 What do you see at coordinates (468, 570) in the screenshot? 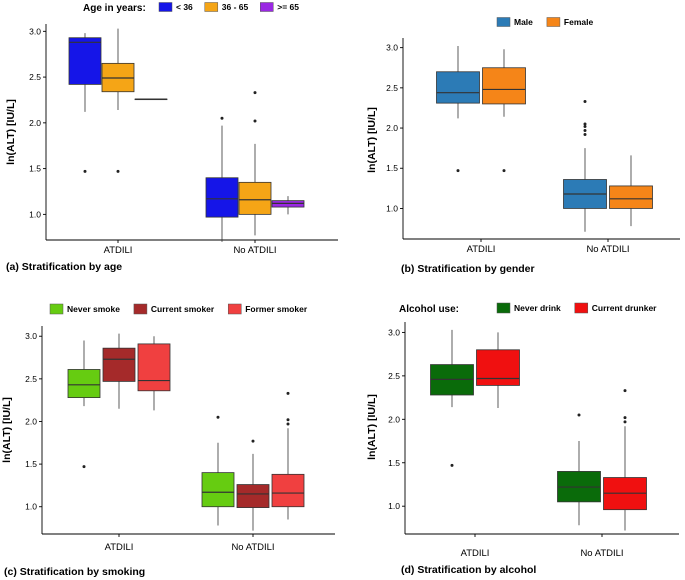
I see `panel-caption: (d) Stratification by alcohol` at bounding box center [468, 570].